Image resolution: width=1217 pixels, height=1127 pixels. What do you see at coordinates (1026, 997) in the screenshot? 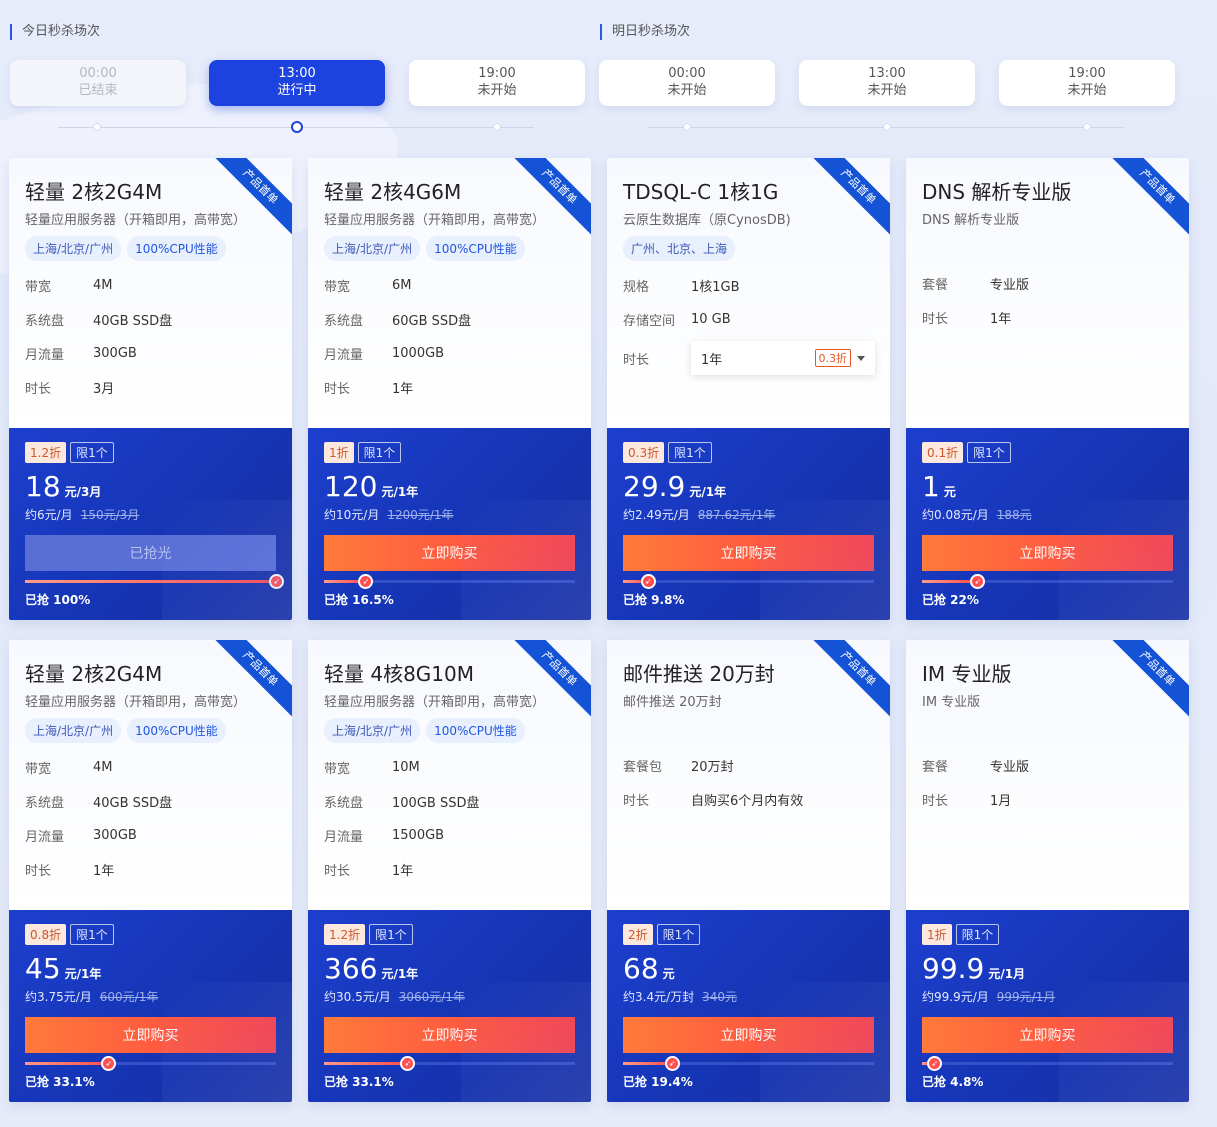
I see `original-price: 999元/1月` at bounding box center [1026, 997].